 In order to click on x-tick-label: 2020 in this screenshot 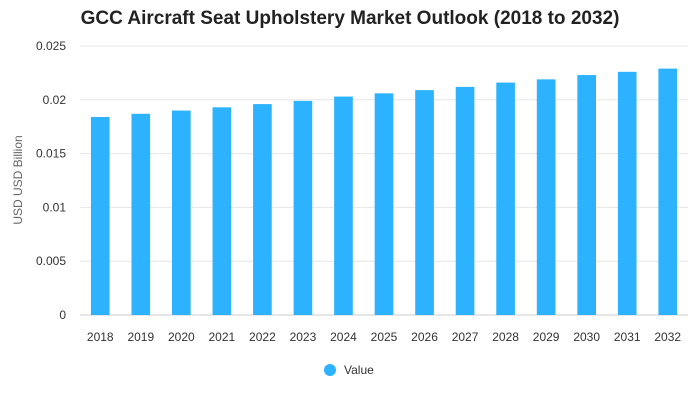, I will do `click(181, 337)`.